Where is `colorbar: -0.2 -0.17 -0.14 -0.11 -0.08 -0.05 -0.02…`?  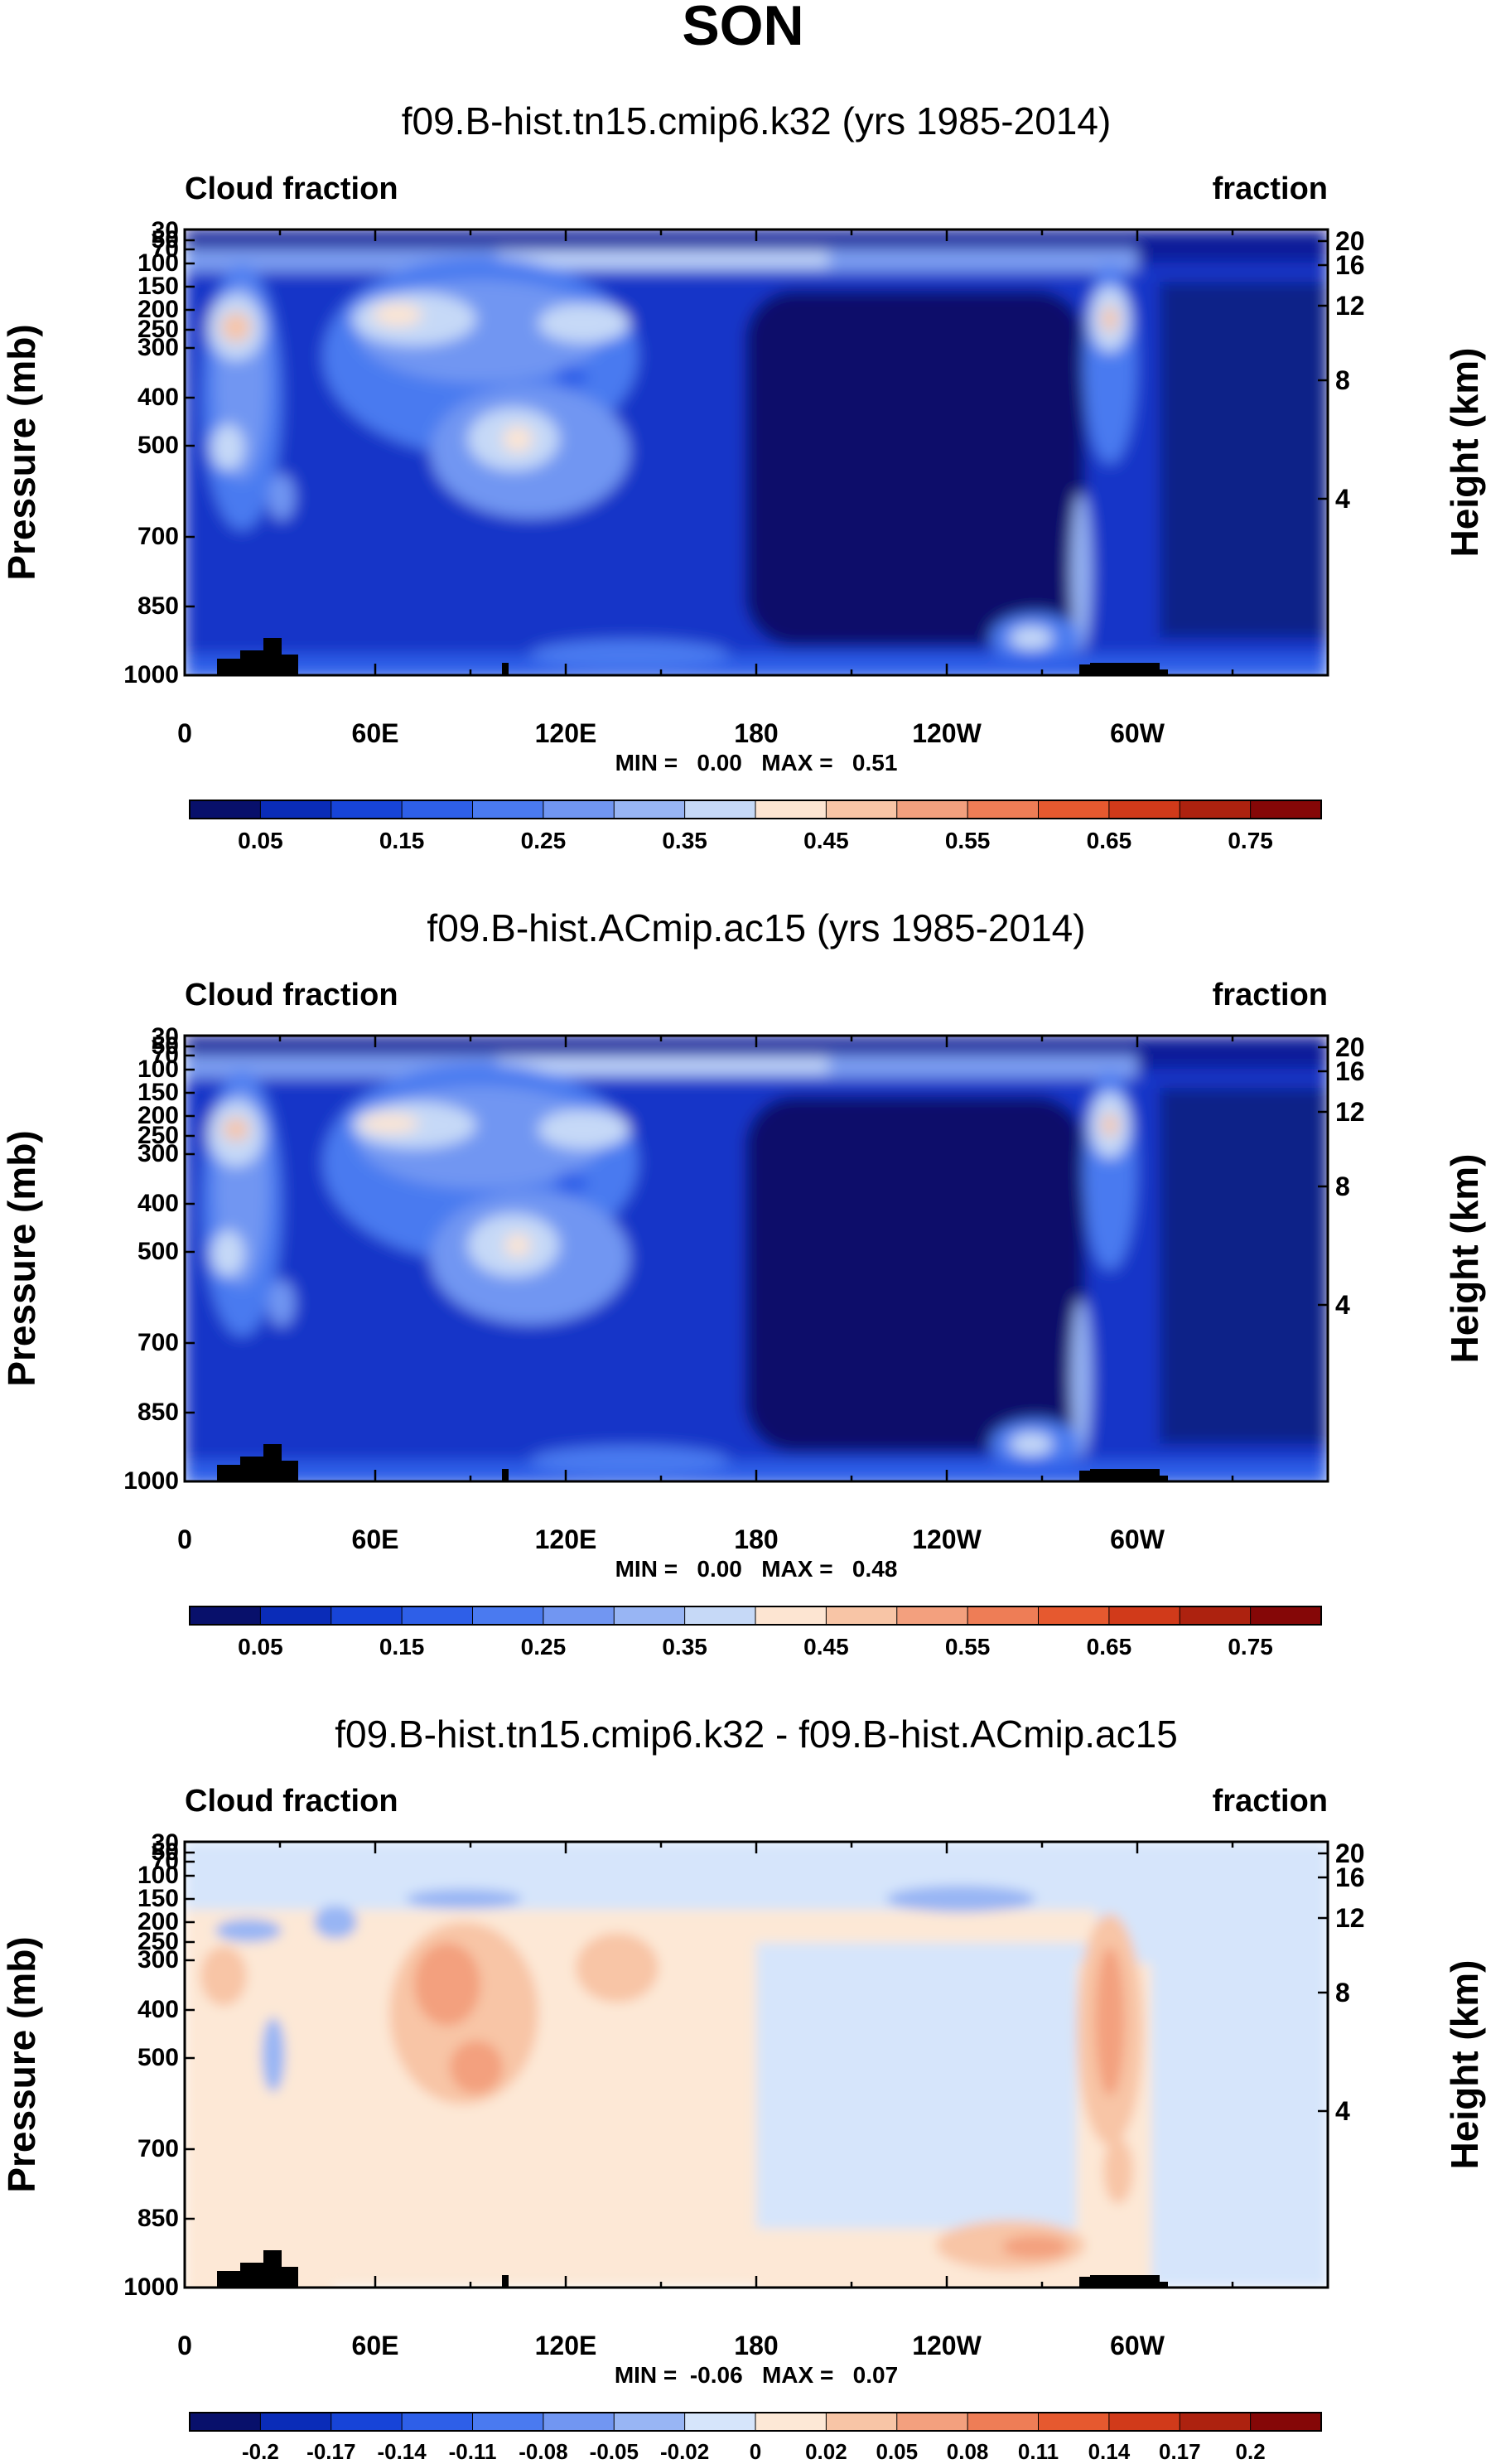 colorbar: -0.2 -0.17 -0.14 -0.11 -0.08 -0.05 -0.02… is located at coordinates (756, 2438).